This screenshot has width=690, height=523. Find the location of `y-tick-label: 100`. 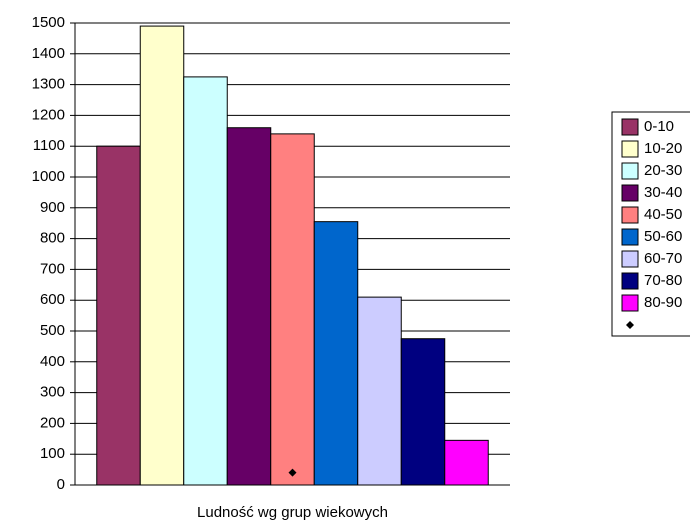

y-tick-label: 100 is located at coordinates (52, 453).